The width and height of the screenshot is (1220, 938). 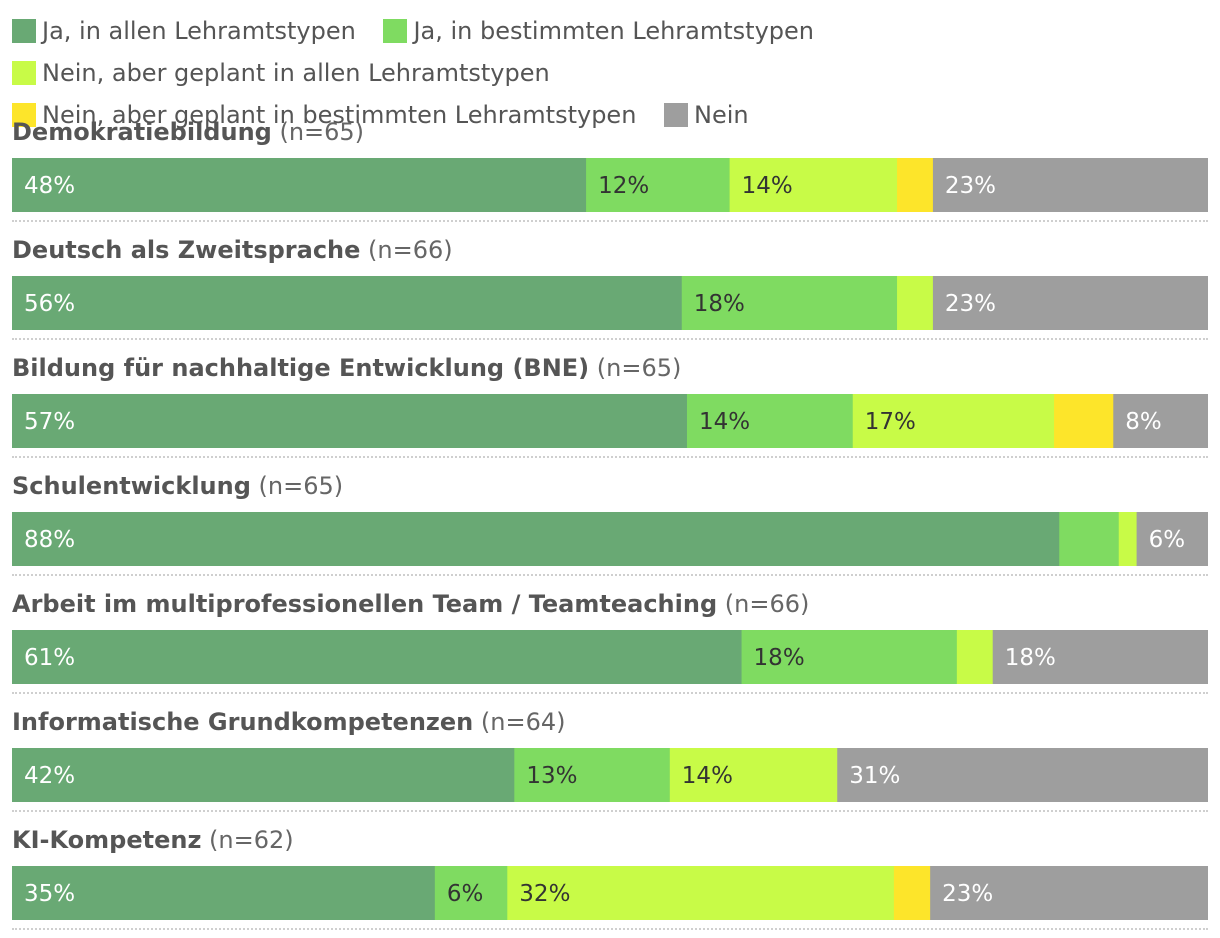 I want to click on category-label: Demokratiebildung, so click(x=142, y=132).